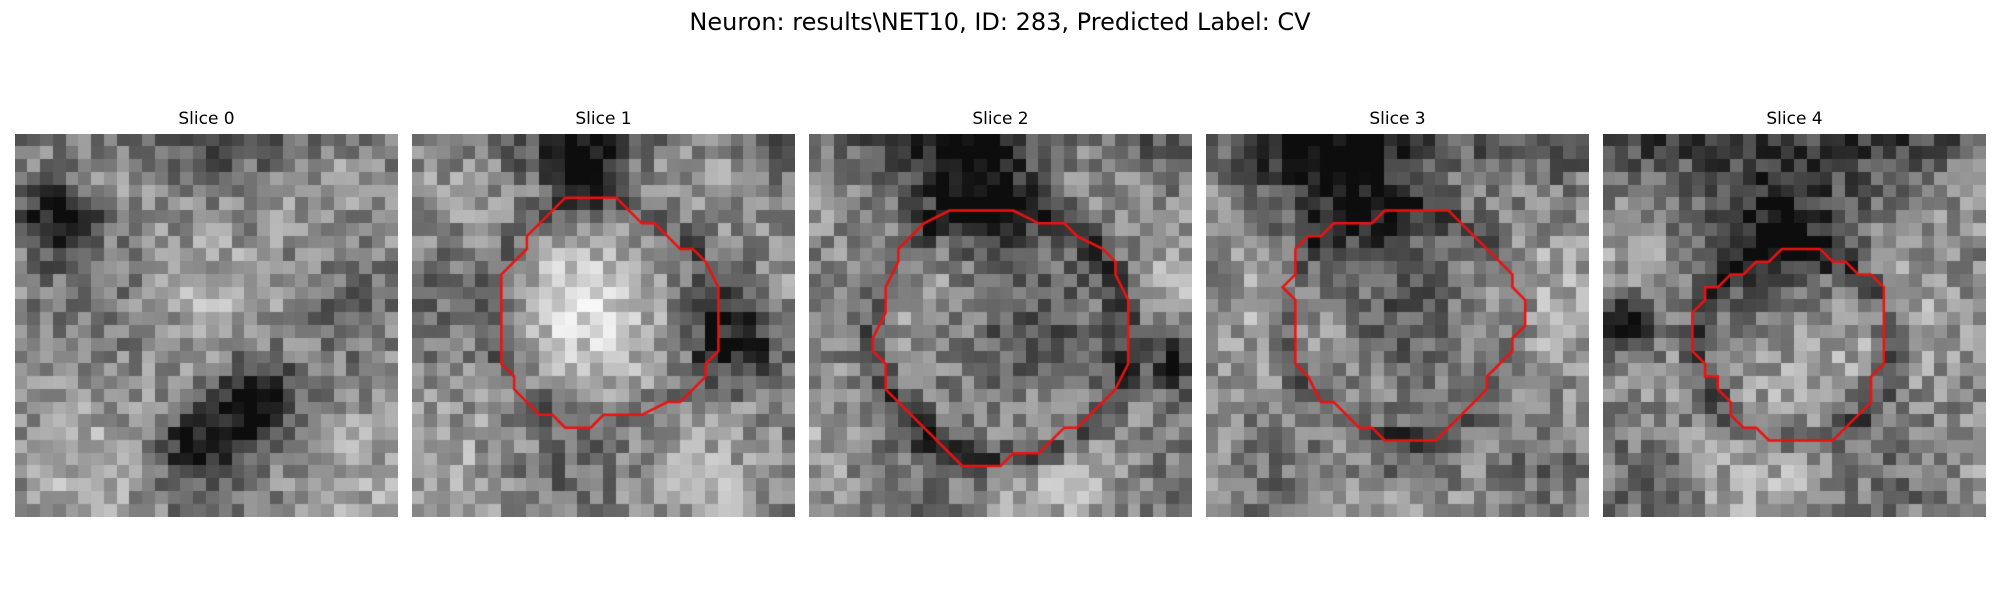 The image size is (2000, 600). What do you see at coordinates (206, 119) in the screenshot?
I see `slice-title: Slice 0` at bounding box center [206, 119].